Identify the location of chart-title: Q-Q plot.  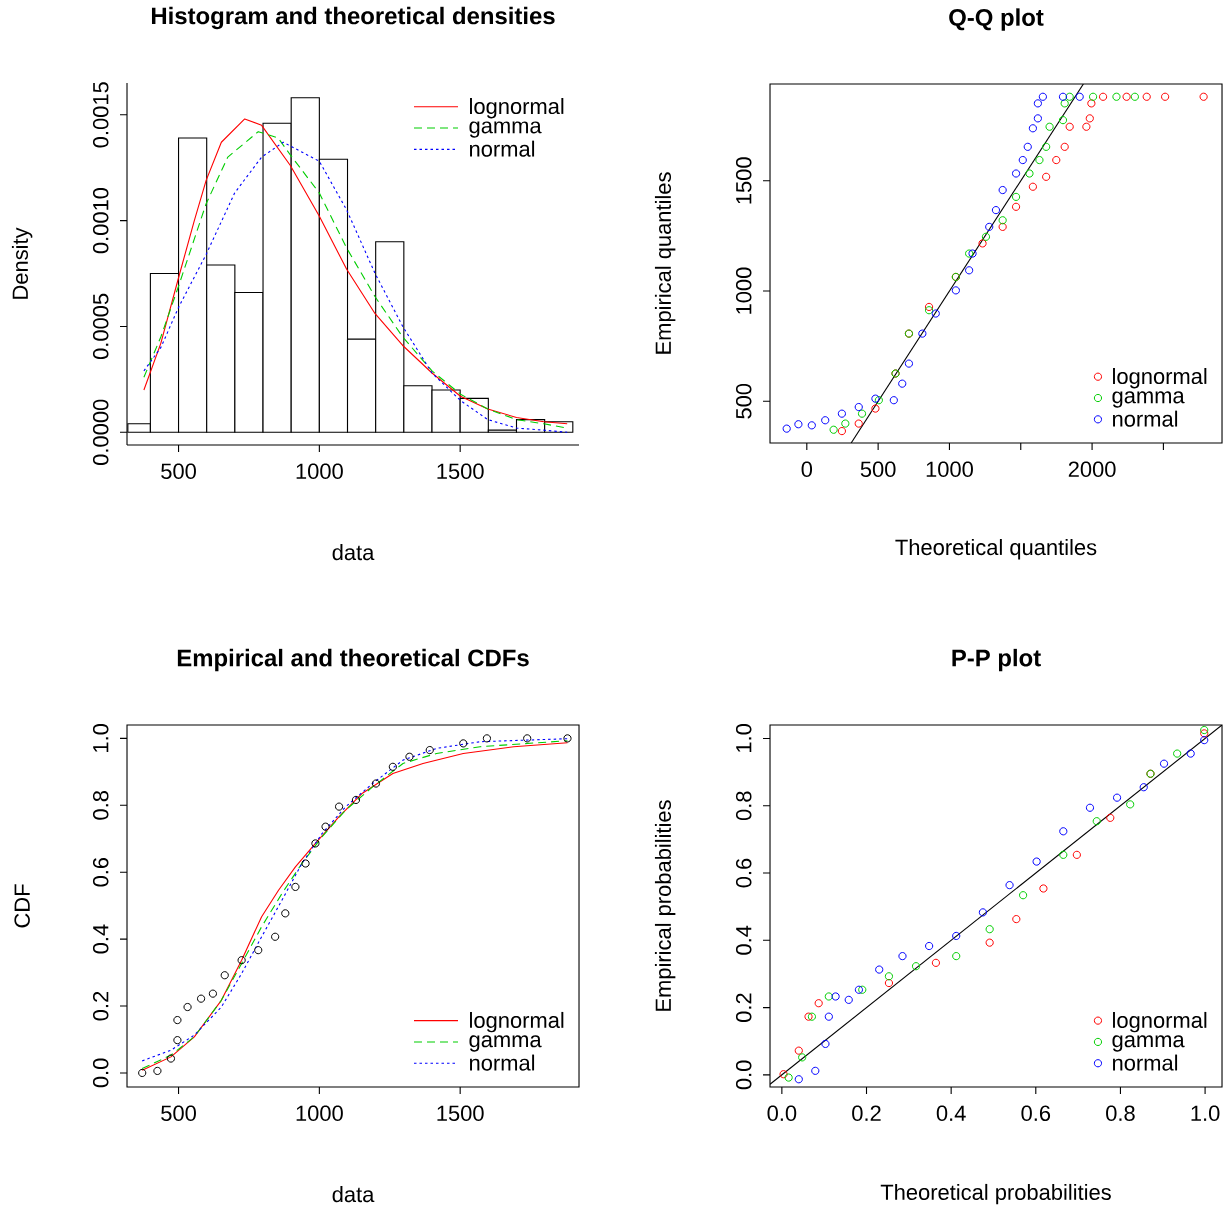
(996, 19).